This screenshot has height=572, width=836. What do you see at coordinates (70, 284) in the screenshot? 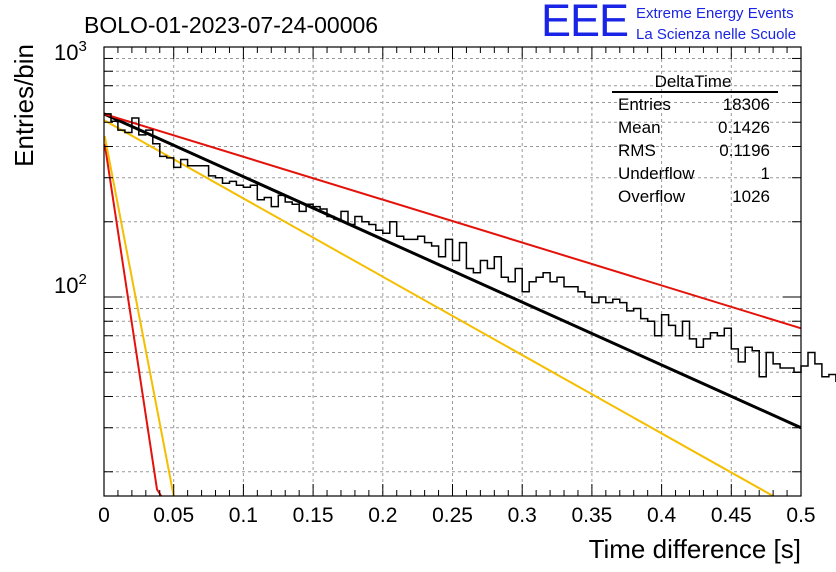
I see `y-tick-label-100: 10²` at bounding box center [70, 284].